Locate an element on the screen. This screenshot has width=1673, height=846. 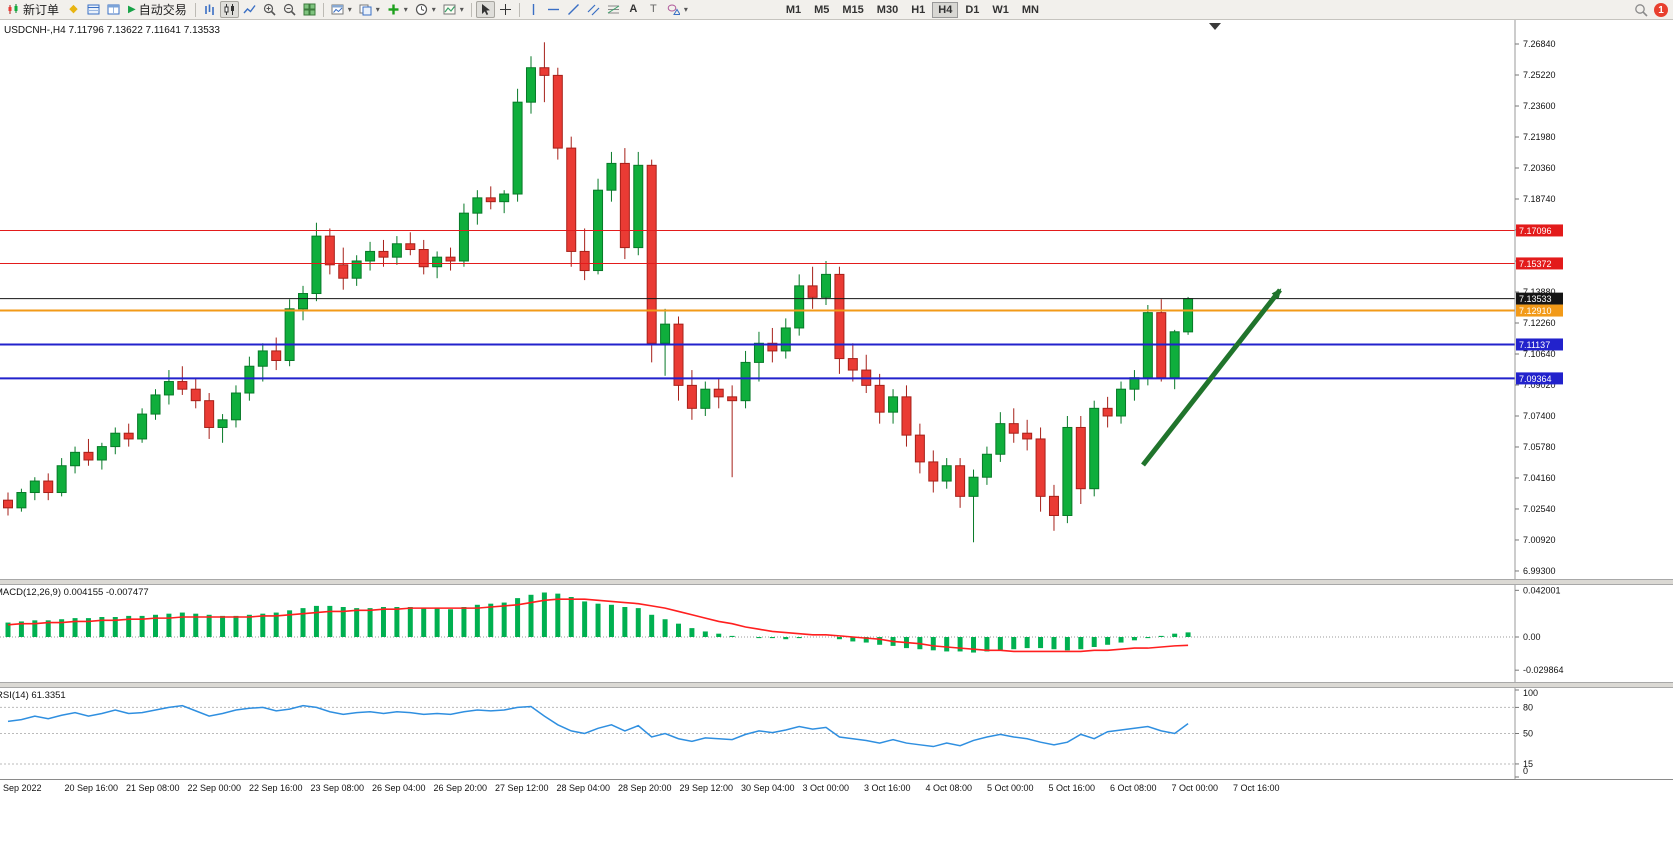
bar-chart-button is located at coordinates (209, 9).